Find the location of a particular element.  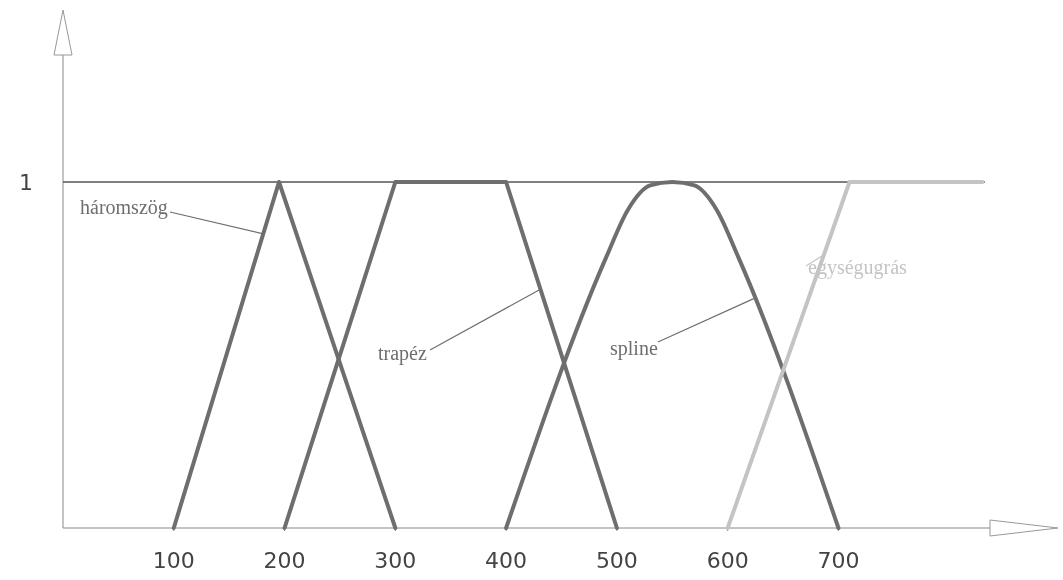

x-tick-label: 200 is located at coordinates (284, 560).